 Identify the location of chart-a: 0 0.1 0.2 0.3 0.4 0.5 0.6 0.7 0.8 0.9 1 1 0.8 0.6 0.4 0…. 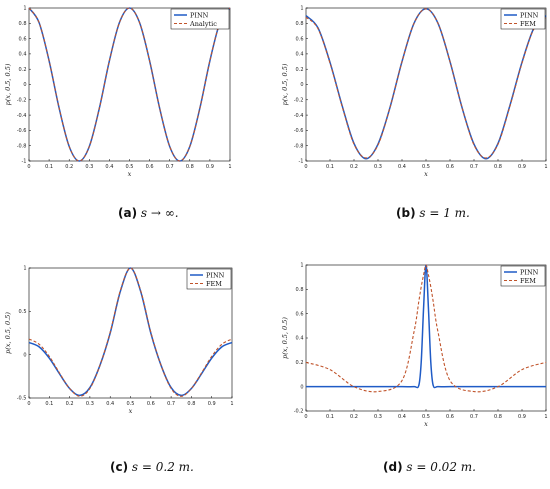
(118, 92).